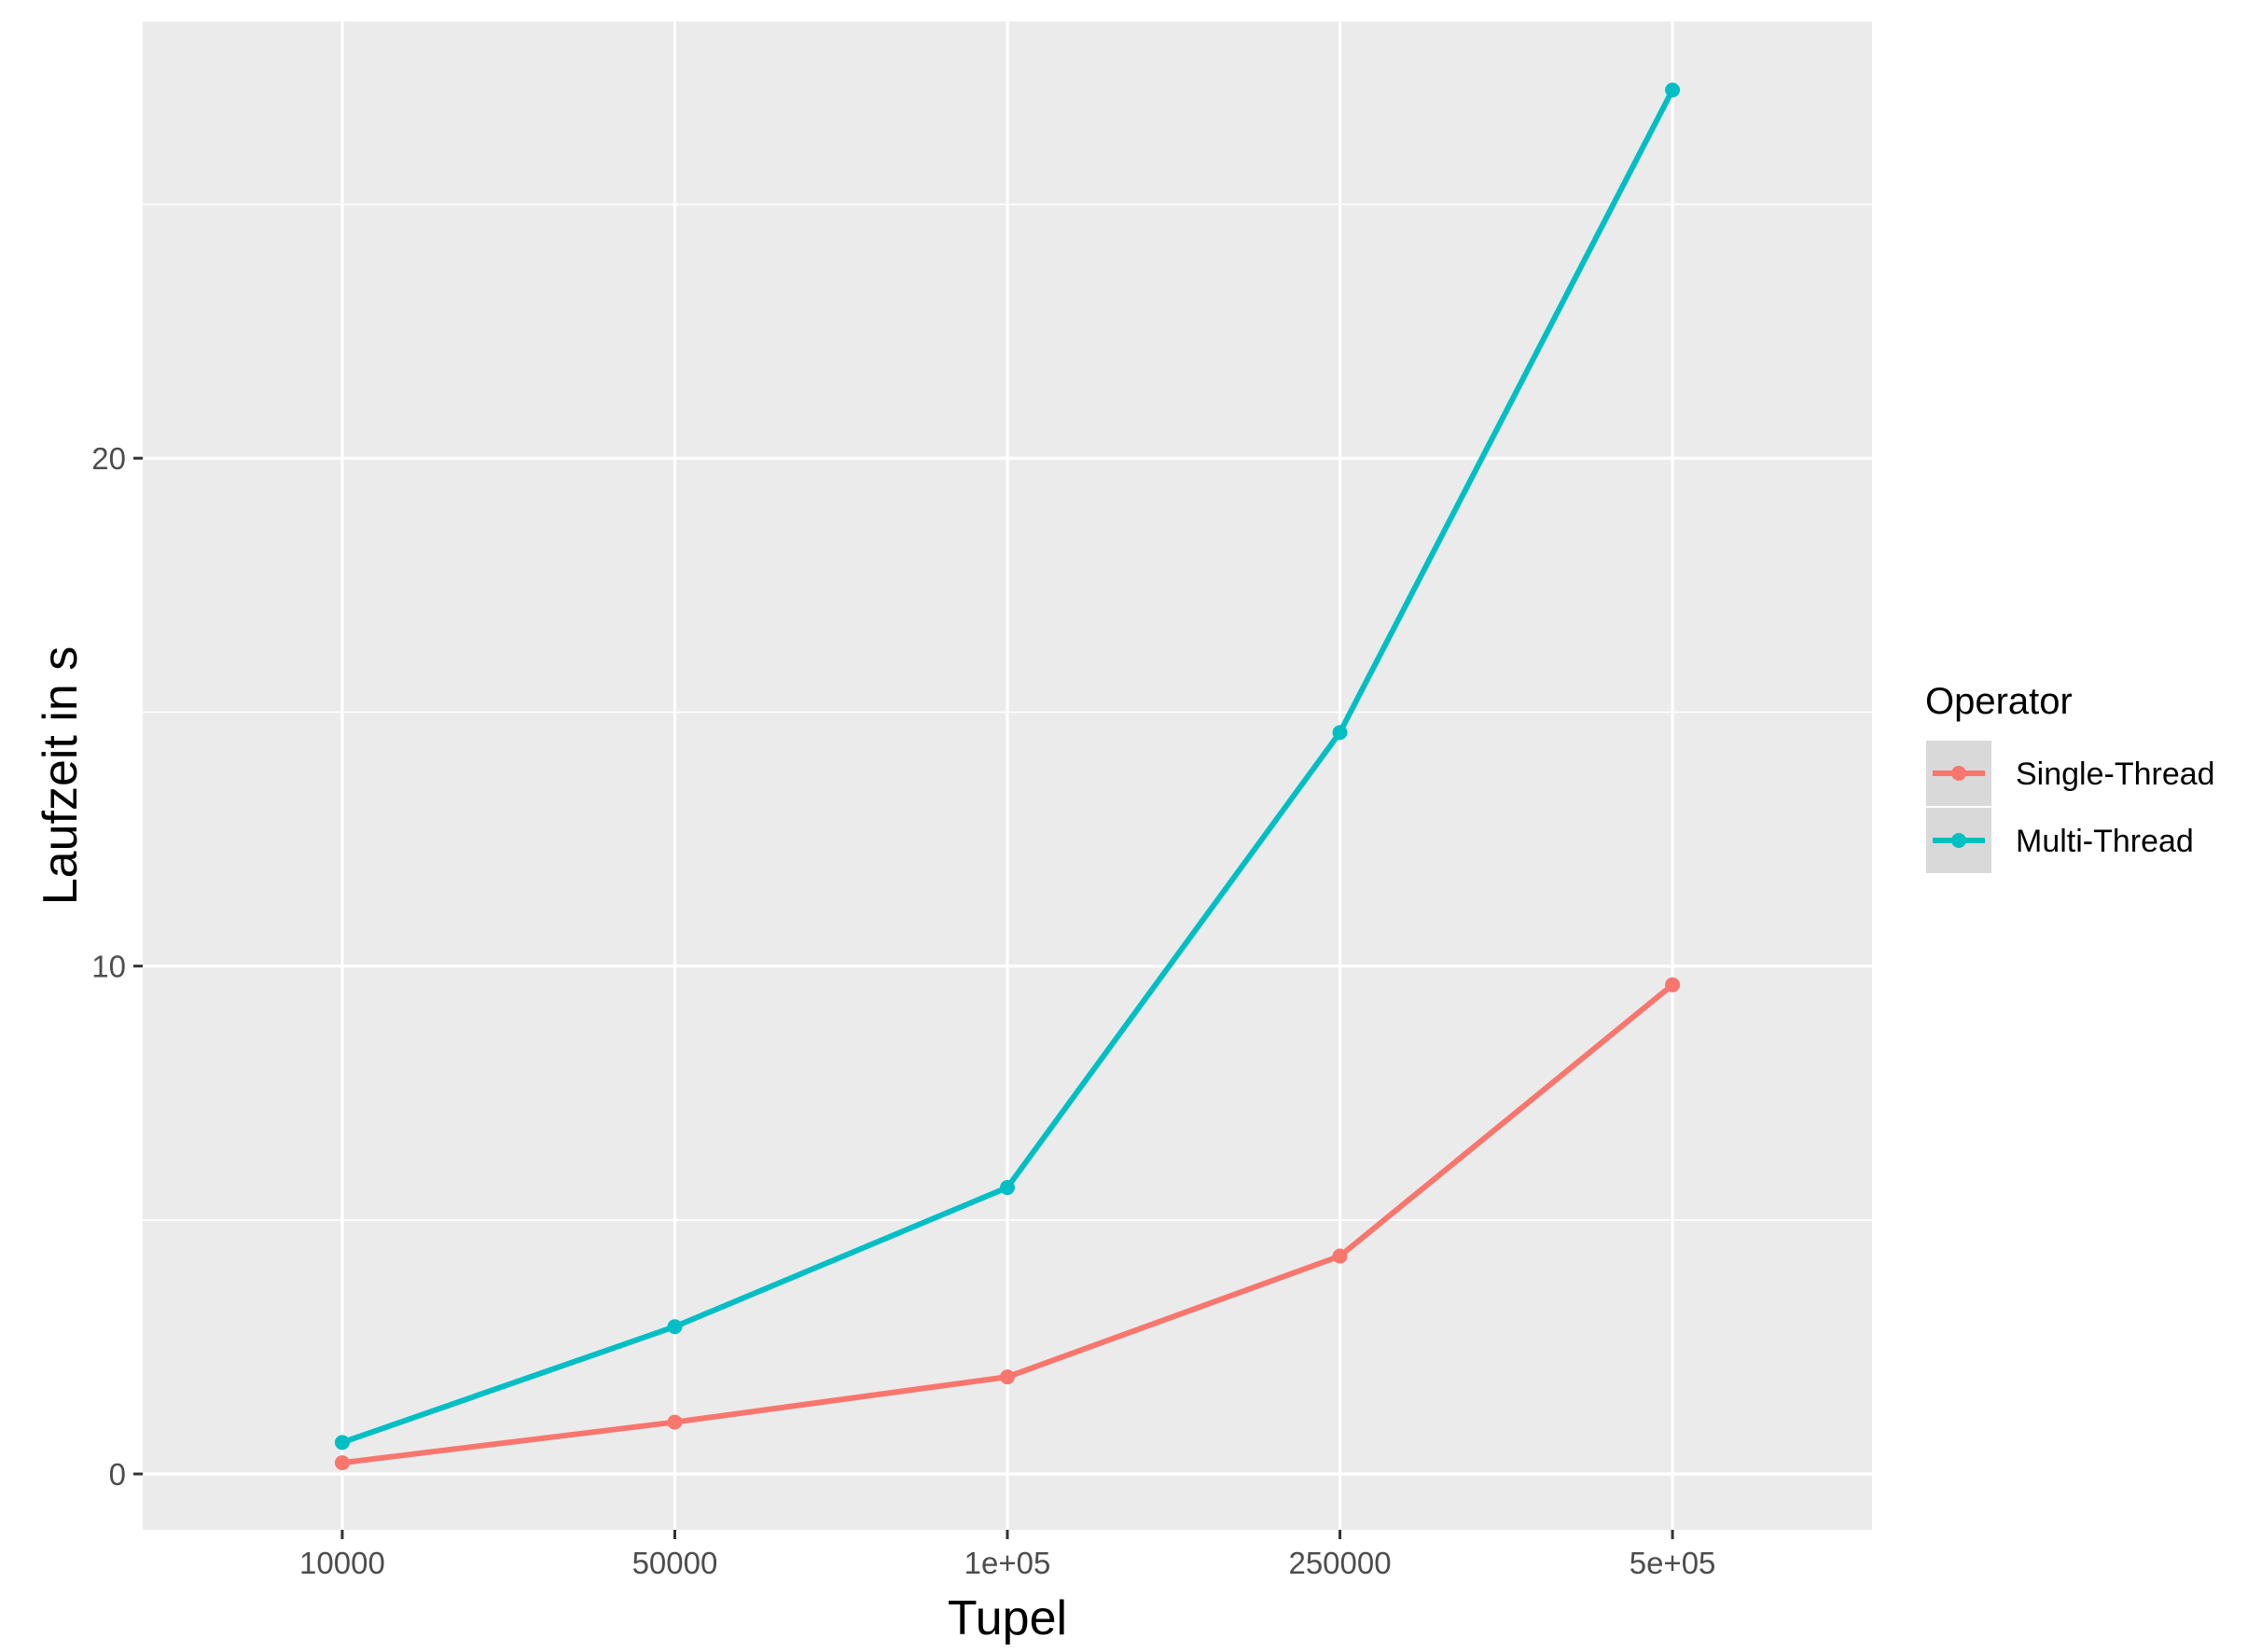 The height and width of the screenshot is (1652, 2261). What do you see at coordinates (109, 967) in the screenshot?
I see `y-tick-label: 10` at bounding box center [109, 967].